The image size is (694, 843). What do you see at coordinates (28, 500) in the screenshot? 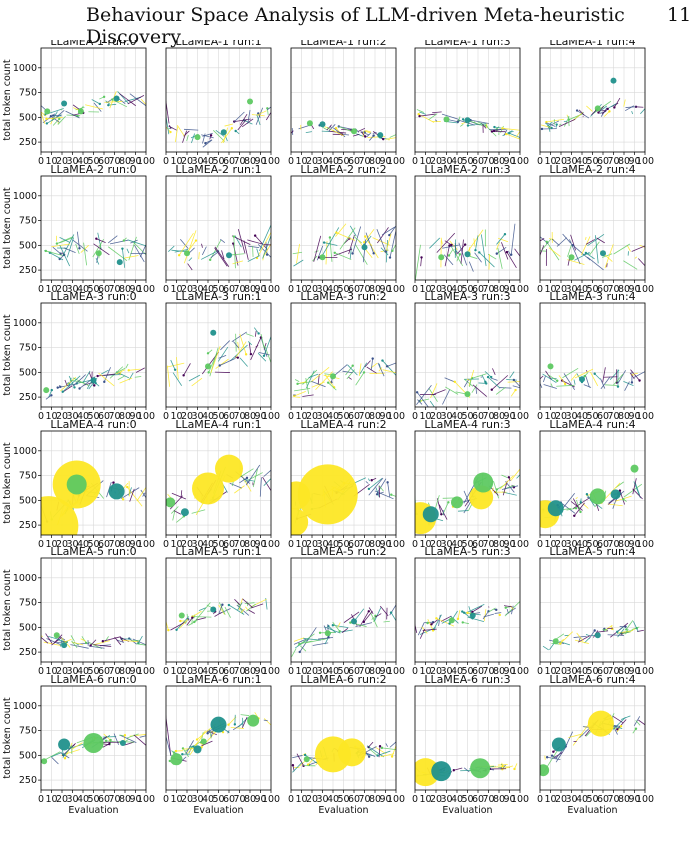
I see `y-tick-label: 500` at bounding box center [28, 500].